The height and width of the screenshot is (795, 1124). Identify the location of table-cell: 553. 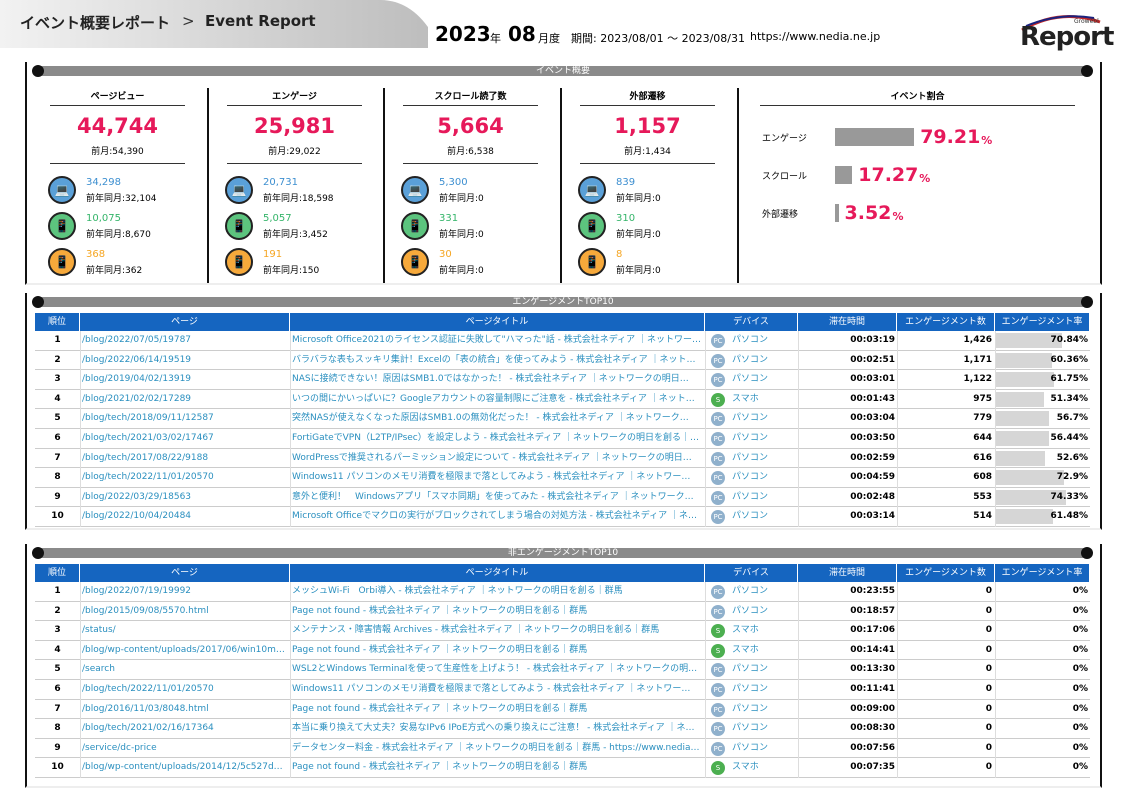
(982, 496).